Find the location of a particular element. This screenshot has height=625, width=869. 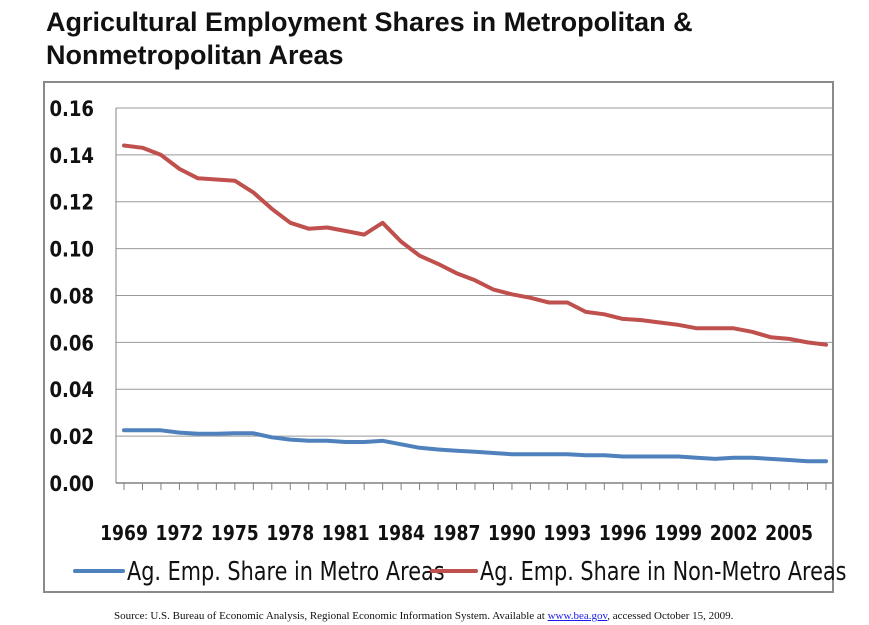

x-tick-label: 1987 is located at coordinates (457, 534).